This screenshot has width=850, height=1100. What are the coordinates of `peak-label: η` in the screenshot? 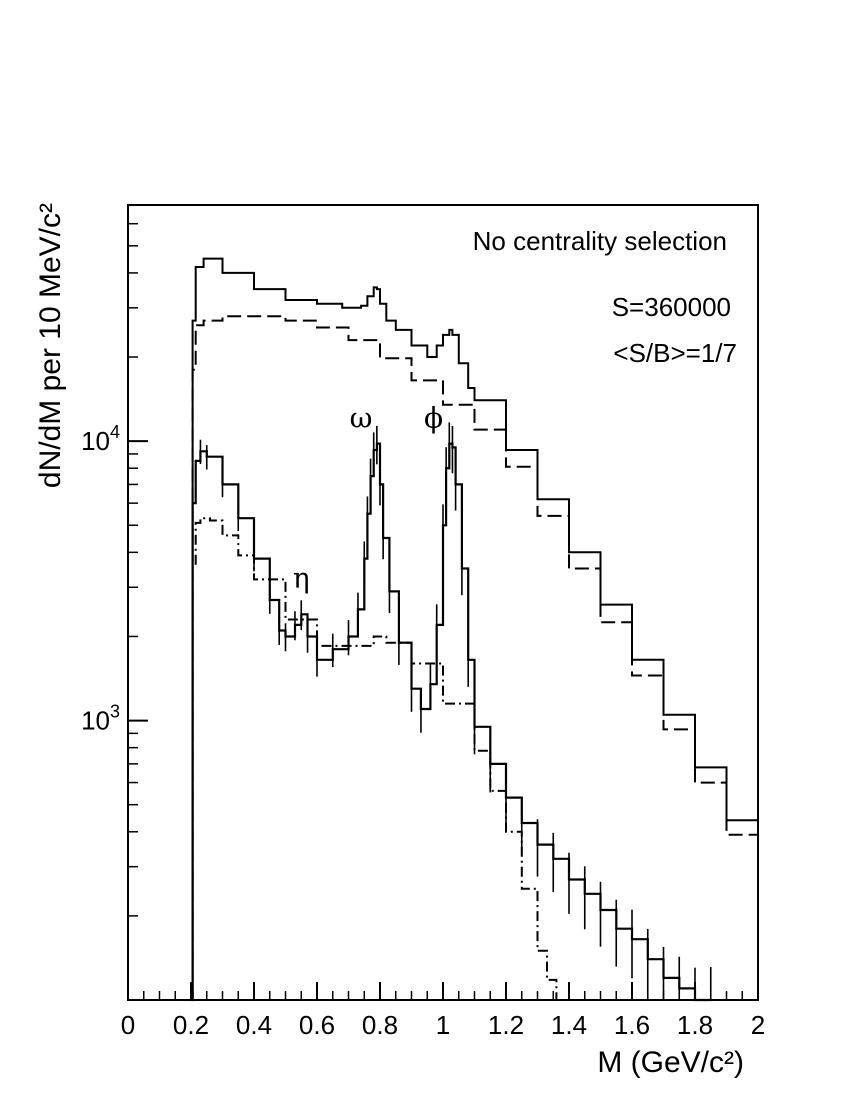 It's located at (301, 577).